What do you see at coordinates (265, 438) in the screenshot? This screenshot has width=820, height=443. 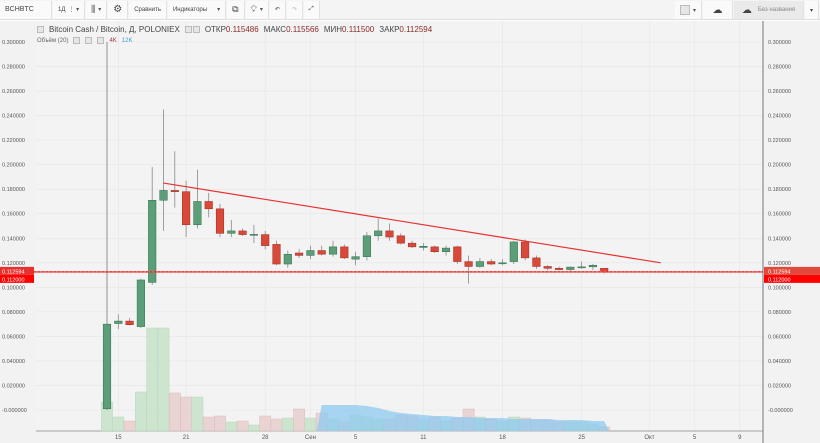 I see `x-tick-label: 28` at bounding box center [265, 438].